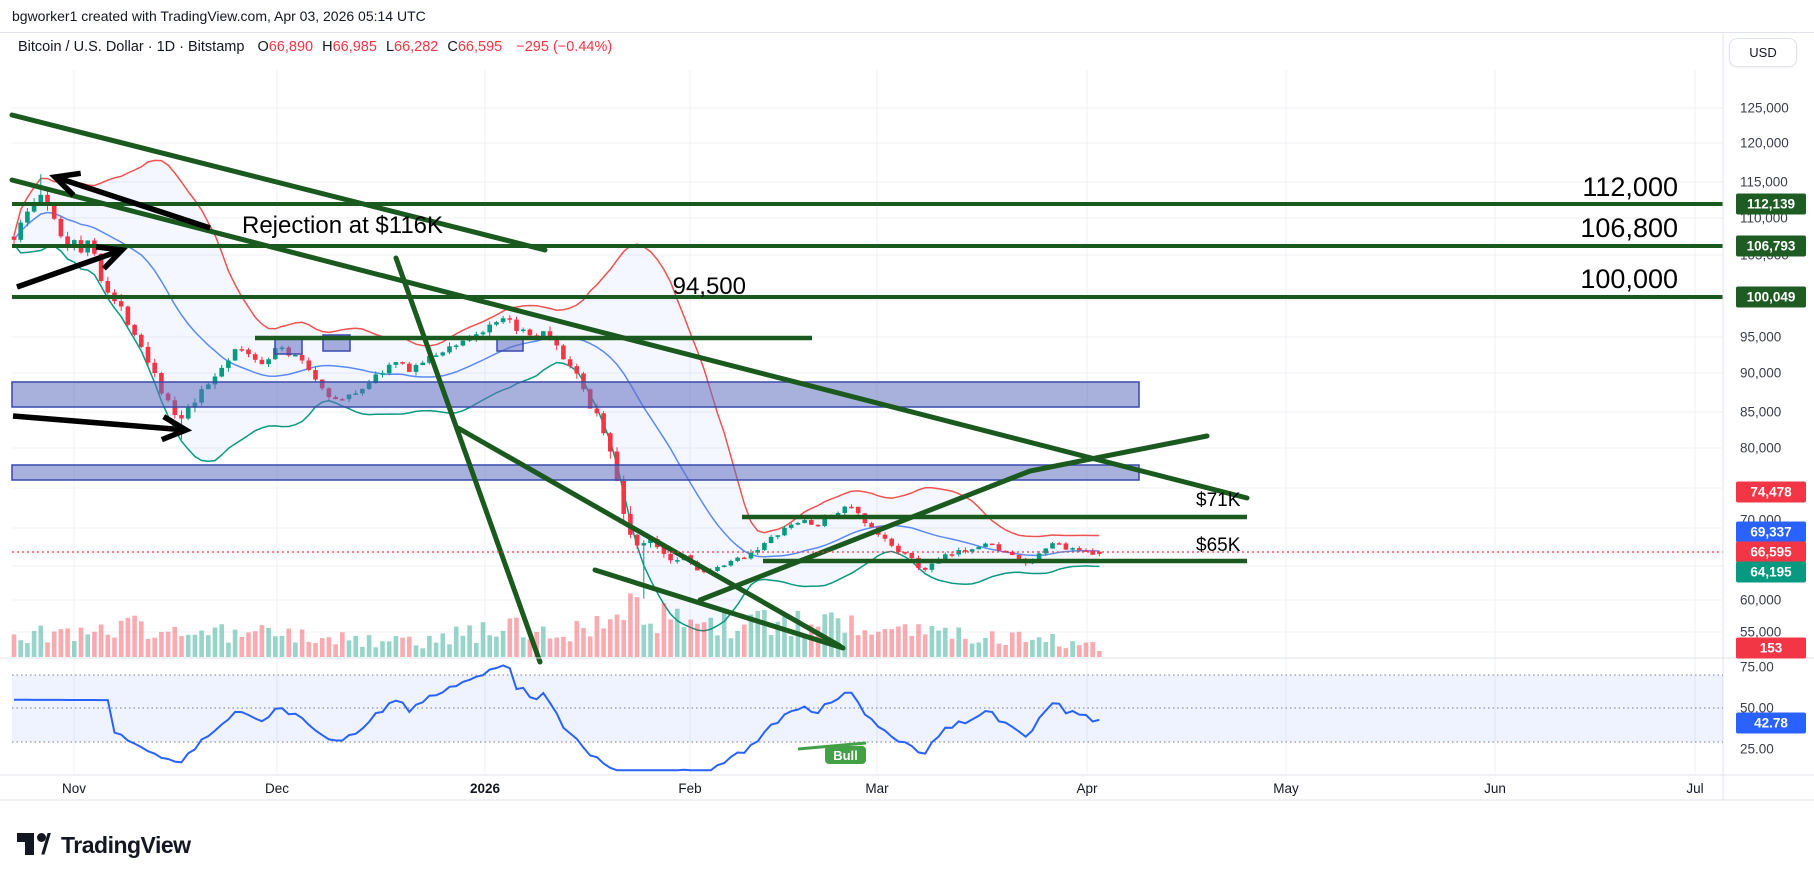 The image size is (1814, 887). I want to click on drawing-text-level-112000: 112,000, so click(1630, 187).